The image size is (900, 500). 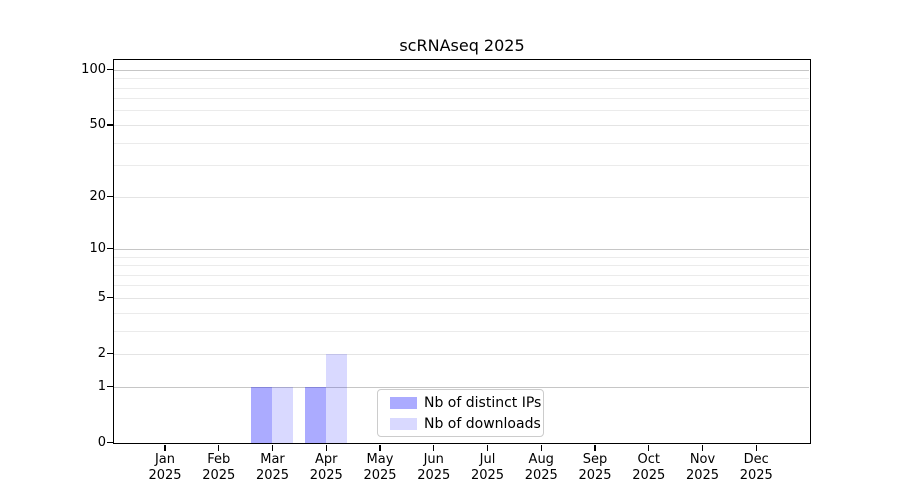 What do you see at coordinates (272, 467) in the screenshot?
I see `x-tick-label-mar-2025: Mar 2025` at bounding box center [272, 467].